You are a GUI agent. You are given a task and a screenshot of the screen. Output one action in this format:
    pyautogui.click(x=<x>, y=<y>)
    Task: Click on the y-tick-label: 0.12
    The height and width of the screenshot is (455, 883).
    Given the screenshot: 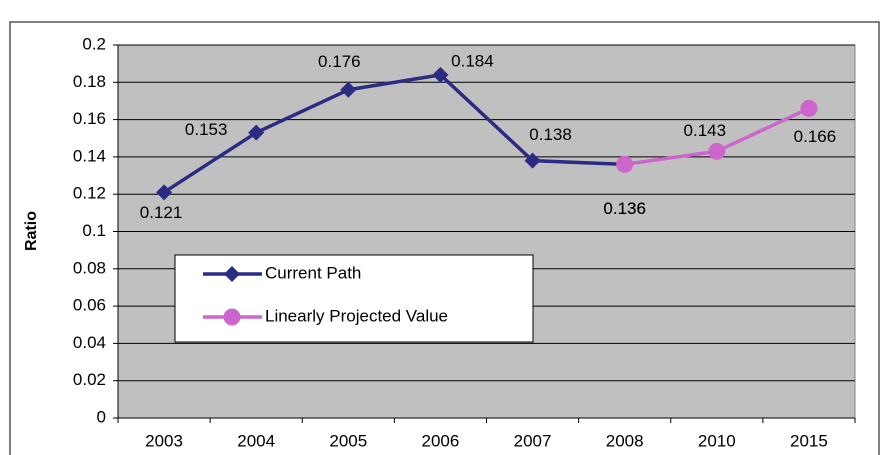 What is the action you would take?
    pyautogui.click(x=89, y=193)
    